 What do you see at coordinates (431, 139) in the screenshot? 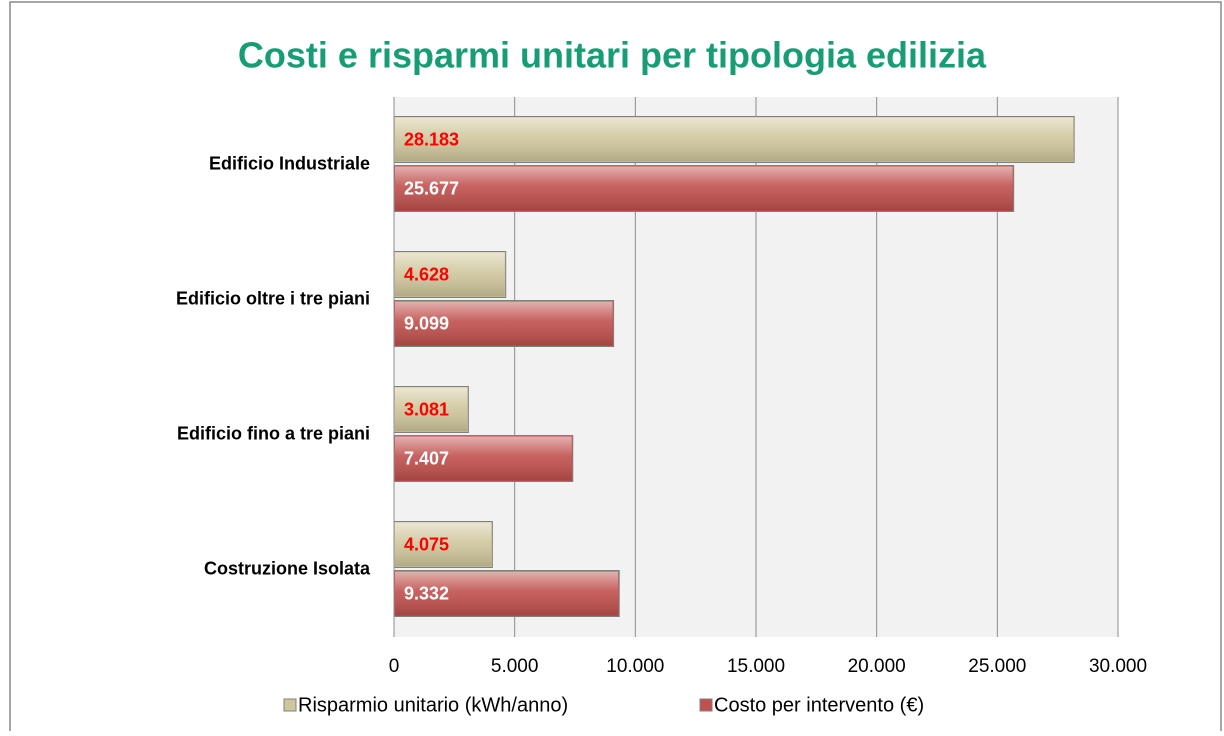
I see `data-label: 28.183` at bounding box center [431, 139].